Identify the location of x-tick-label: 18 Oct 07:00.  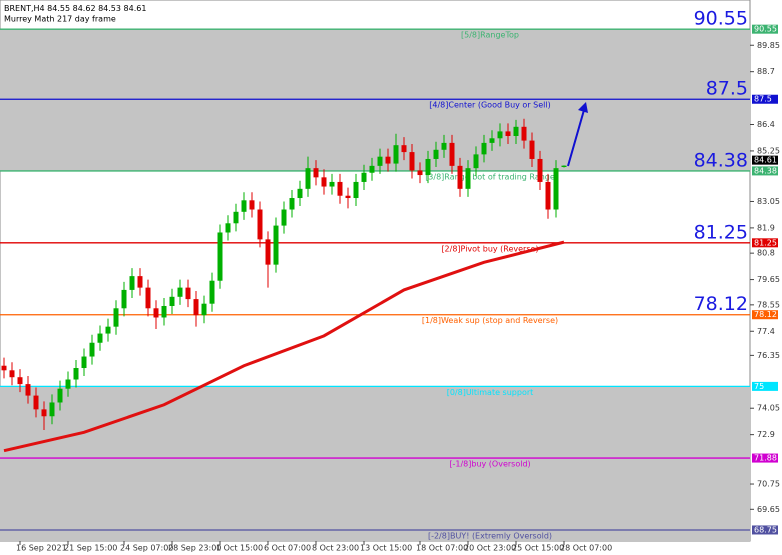
(442, 548).